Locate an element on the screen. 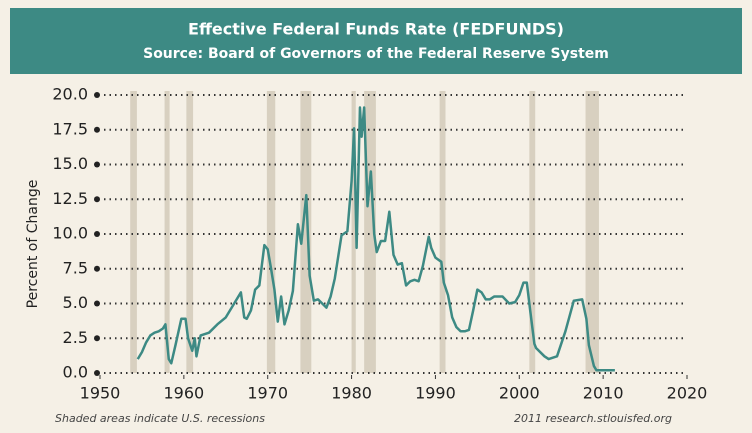 The image size is (752, 433). y-axis-label: Percent of Change is located at coordinates (33, 244).